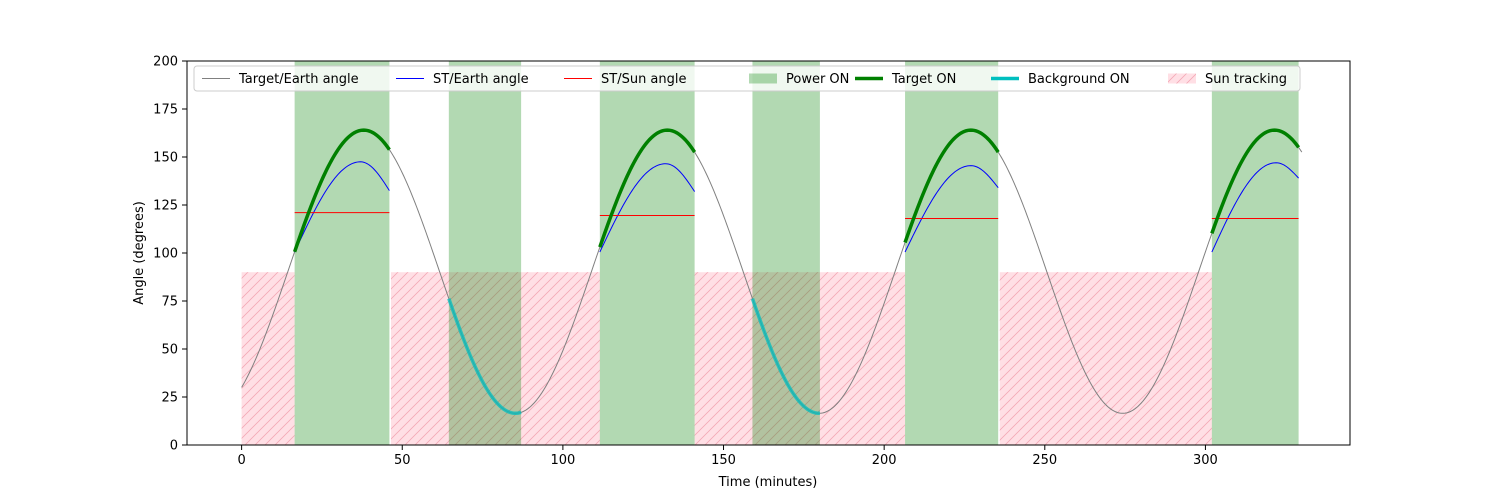  Describe the element at coordinates (481, 79) in the screenshot. I see `legend-label-st_earth: ST/Earth angle` at that location.